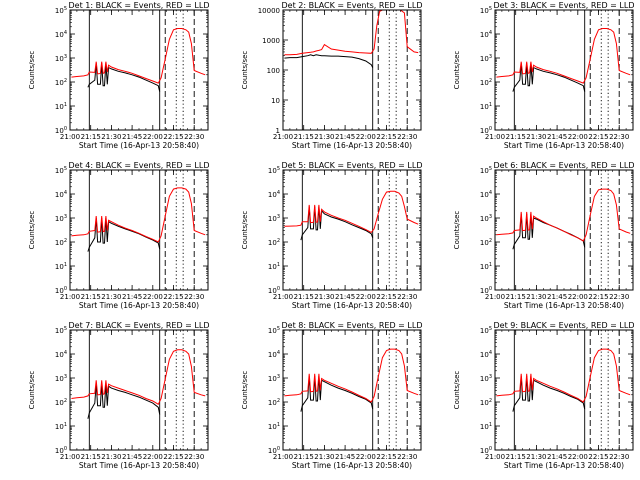  Describe the element at coordinates (271, 41) in the screenshot. I see `y-tick-label: 1000` at that location.